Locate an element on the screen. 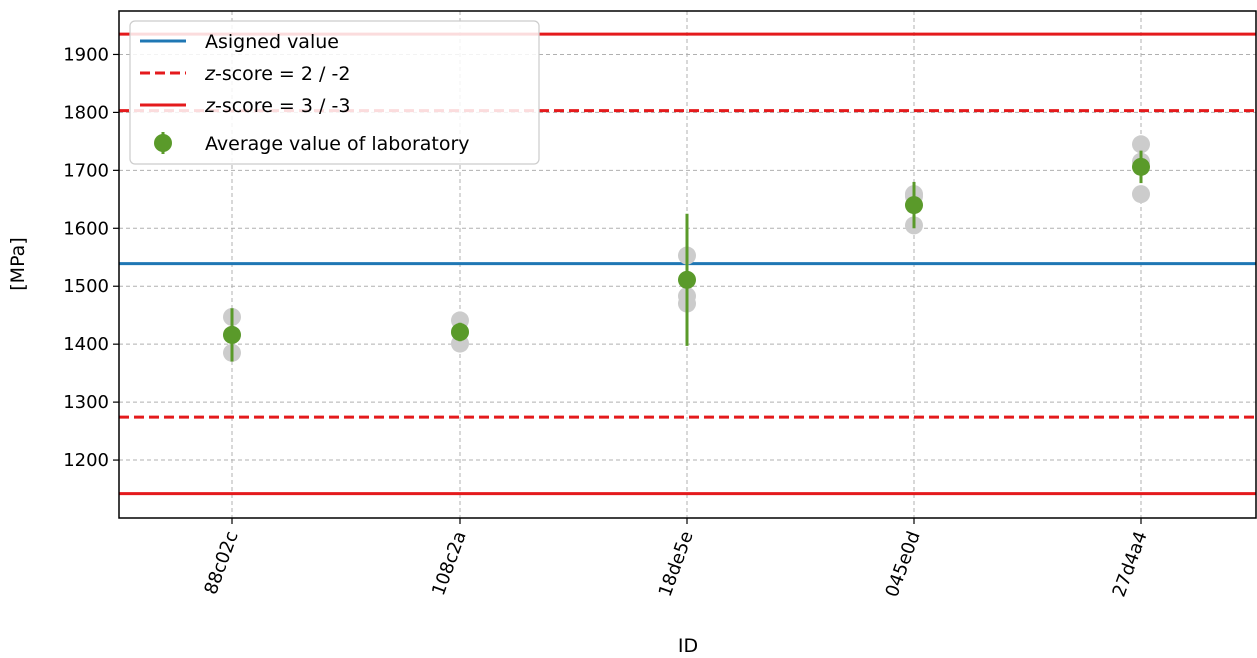 This screenshot has height=658, width=1257. legend-frame is located at coordinates (334, 92).